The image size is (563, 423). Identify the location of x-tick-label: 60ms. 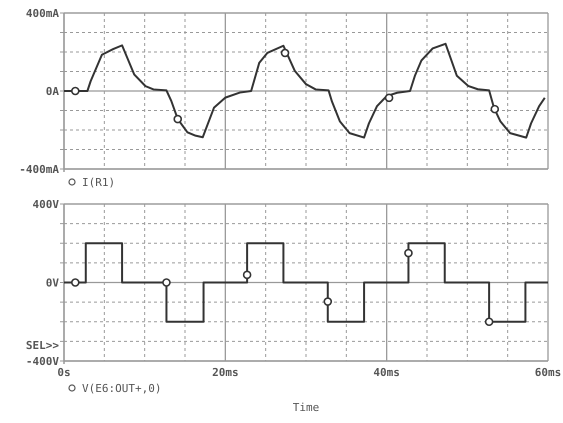
(548, 372).